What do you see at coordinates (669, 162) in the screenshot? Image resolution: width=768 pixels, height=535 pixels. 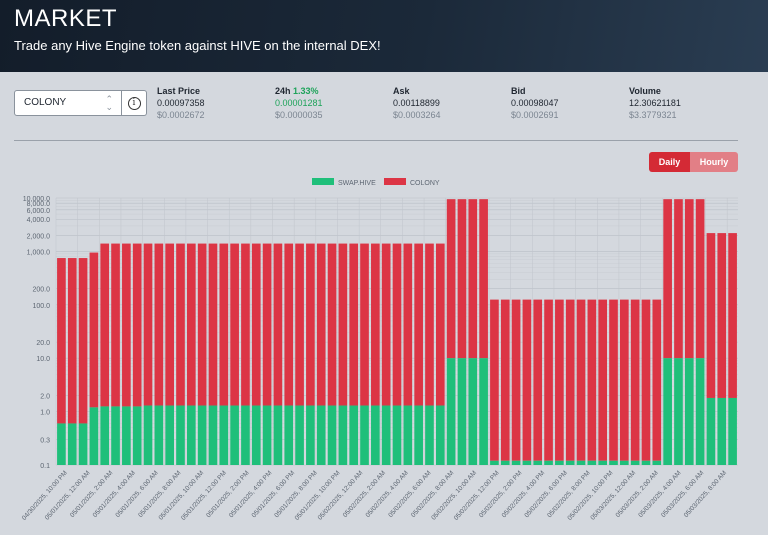 I see `daily-toggle-button: Daily` at bounding box center [669, 162].